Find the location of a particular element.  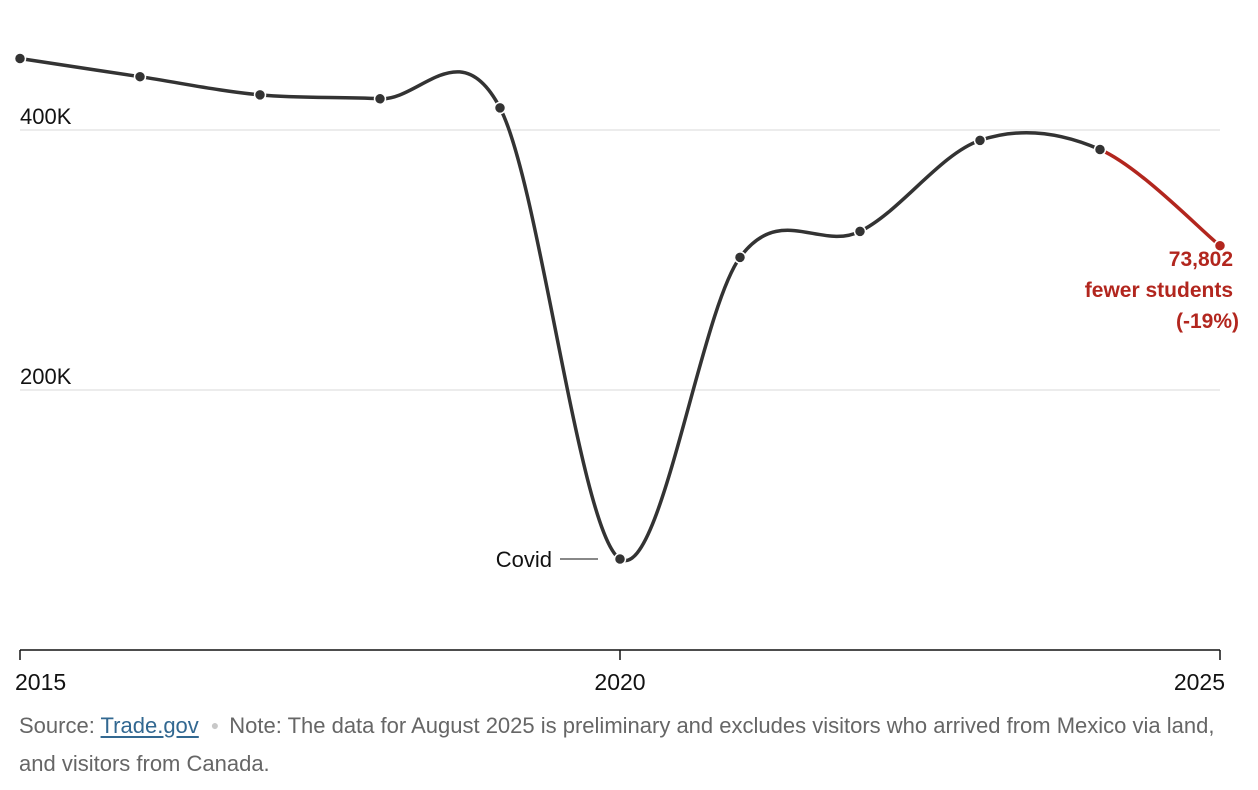

data-point-2019 is located at coordinates (500, 108).